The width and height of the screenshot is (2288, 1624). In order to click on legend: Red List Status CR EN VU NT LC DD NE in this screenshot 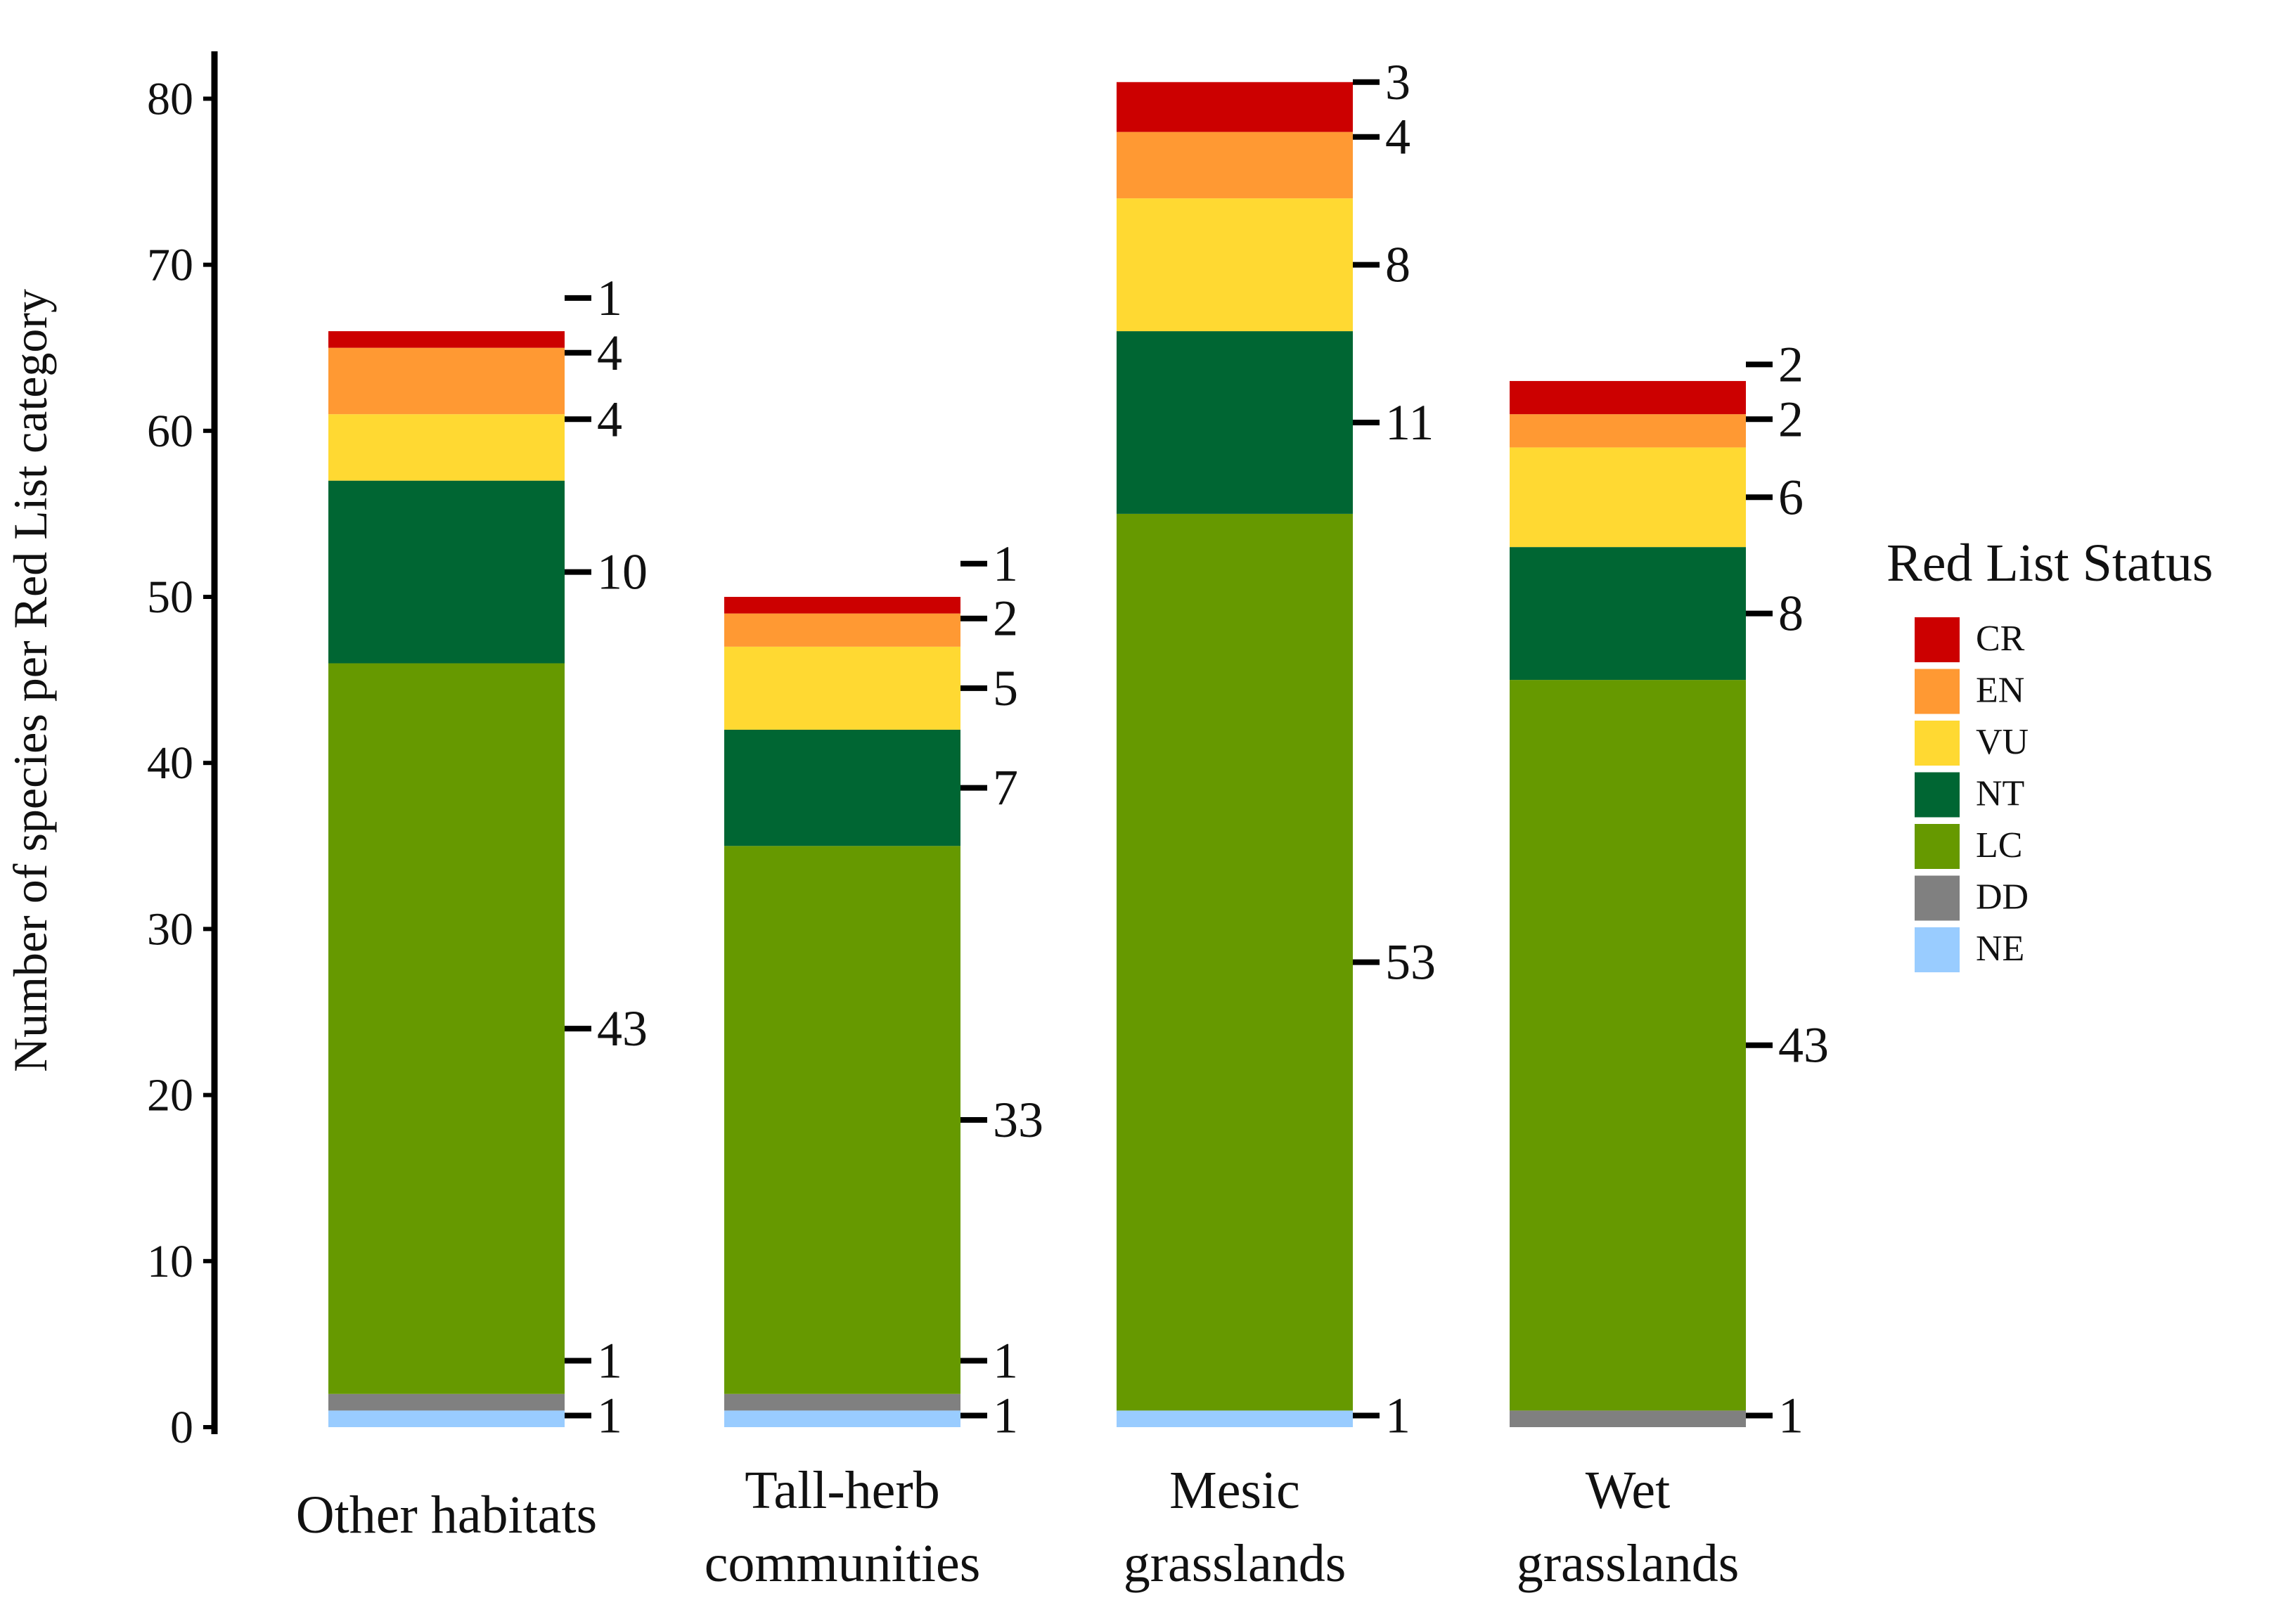, I will do `click(2050, 753)`.